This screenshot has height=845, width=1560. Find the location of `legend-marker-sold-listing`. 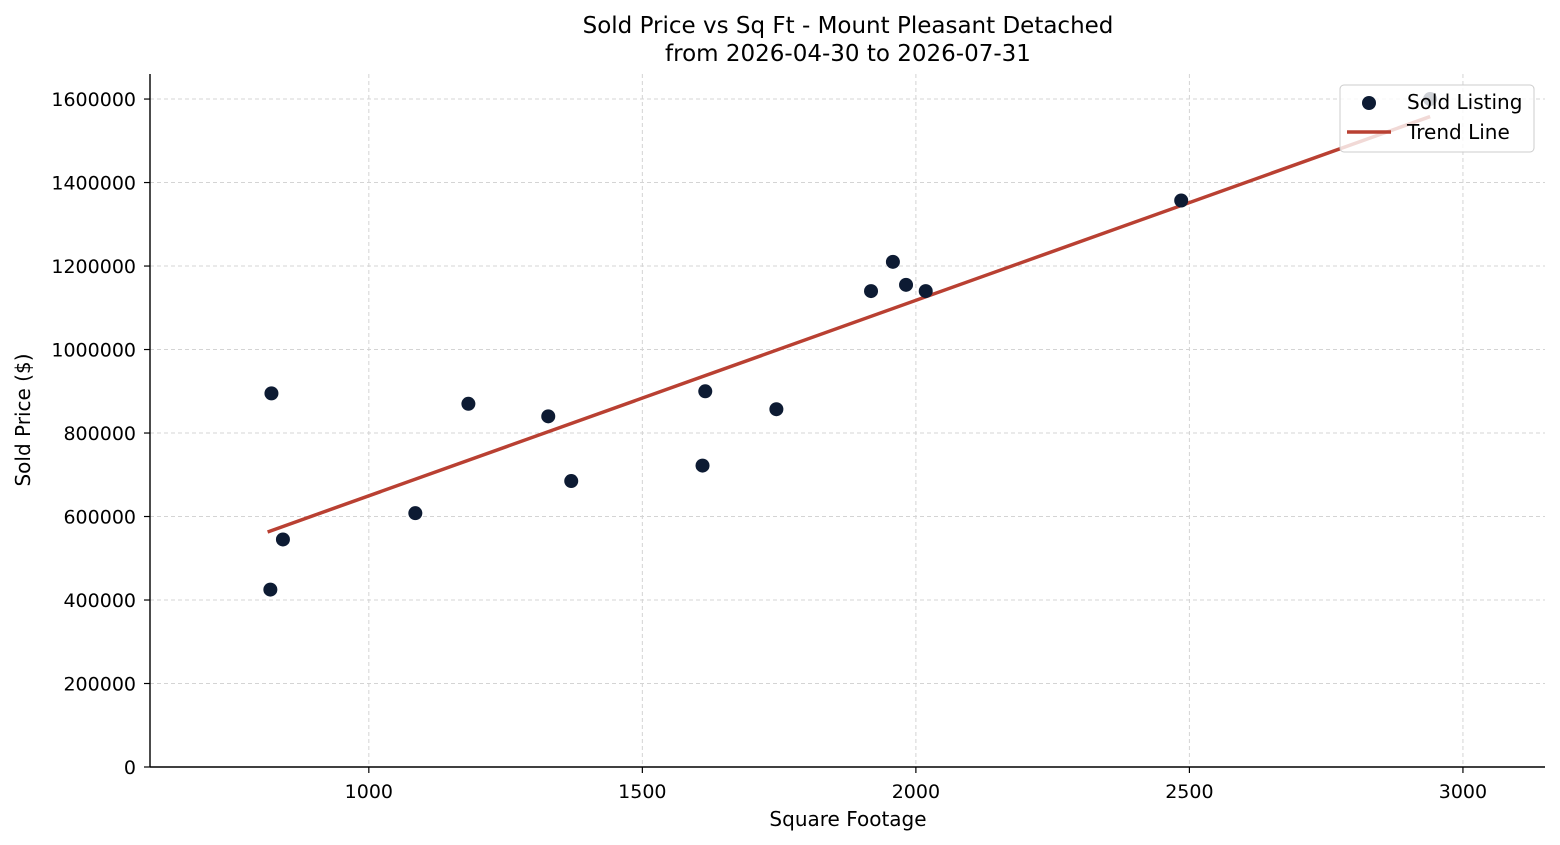

legend-marker-sold-listing is located at coordinates (1369, 103).